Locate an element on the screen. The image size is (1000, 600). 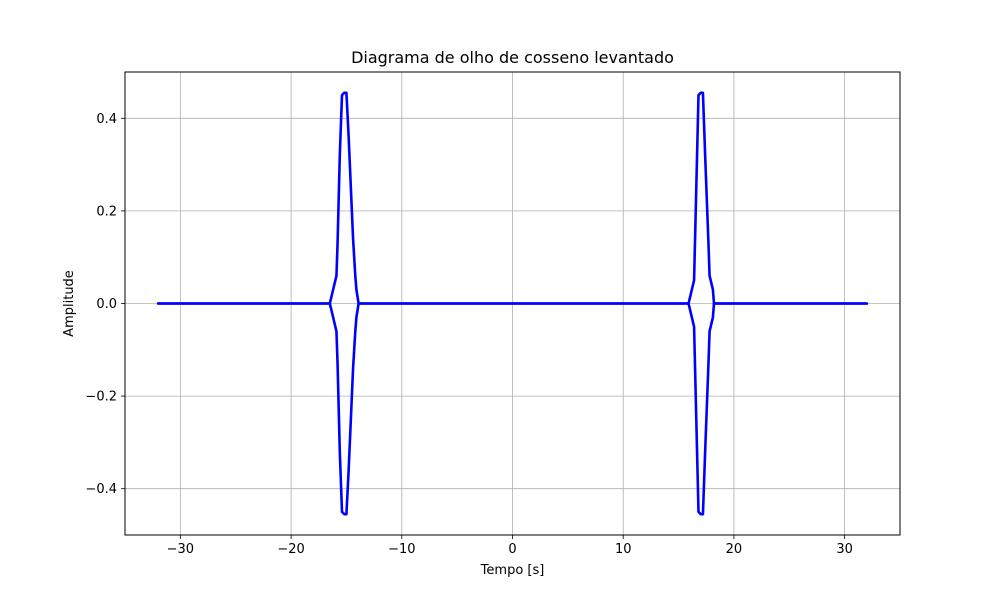
x-tick-label: −30 is located at coordinates (180, 549).